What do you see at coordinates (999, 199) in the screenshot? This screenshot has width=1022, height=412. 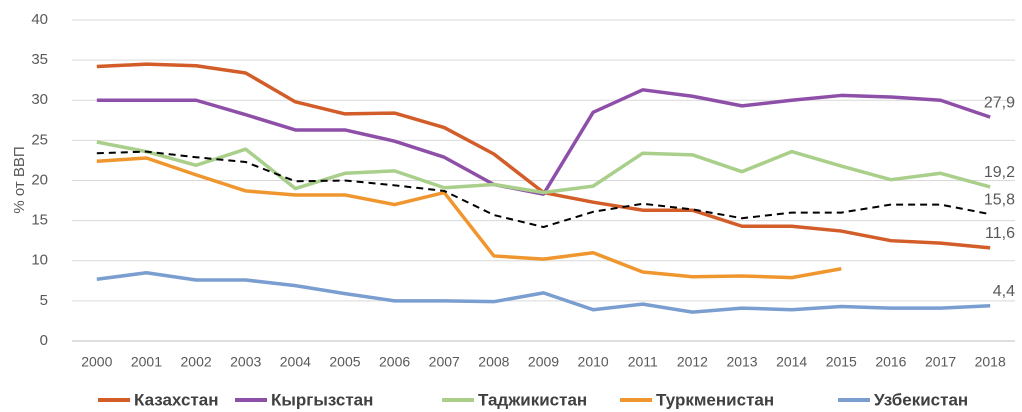 I see `data-label: 15,8` at bounding box center [999, 199].